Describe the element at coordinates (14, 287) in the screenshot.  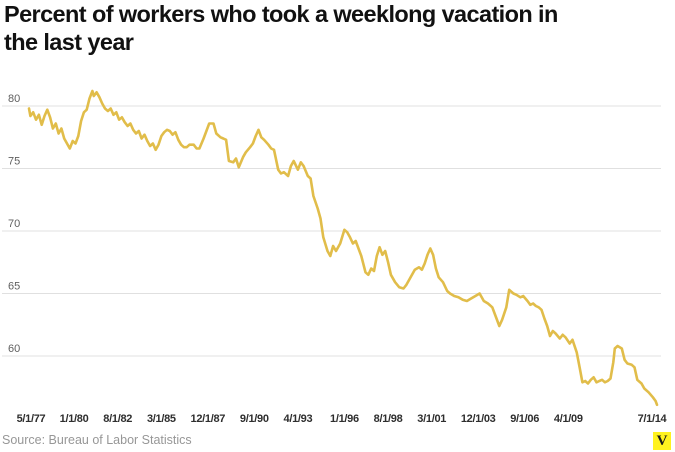
I see `y-axis-tick-label: 65` at that location.